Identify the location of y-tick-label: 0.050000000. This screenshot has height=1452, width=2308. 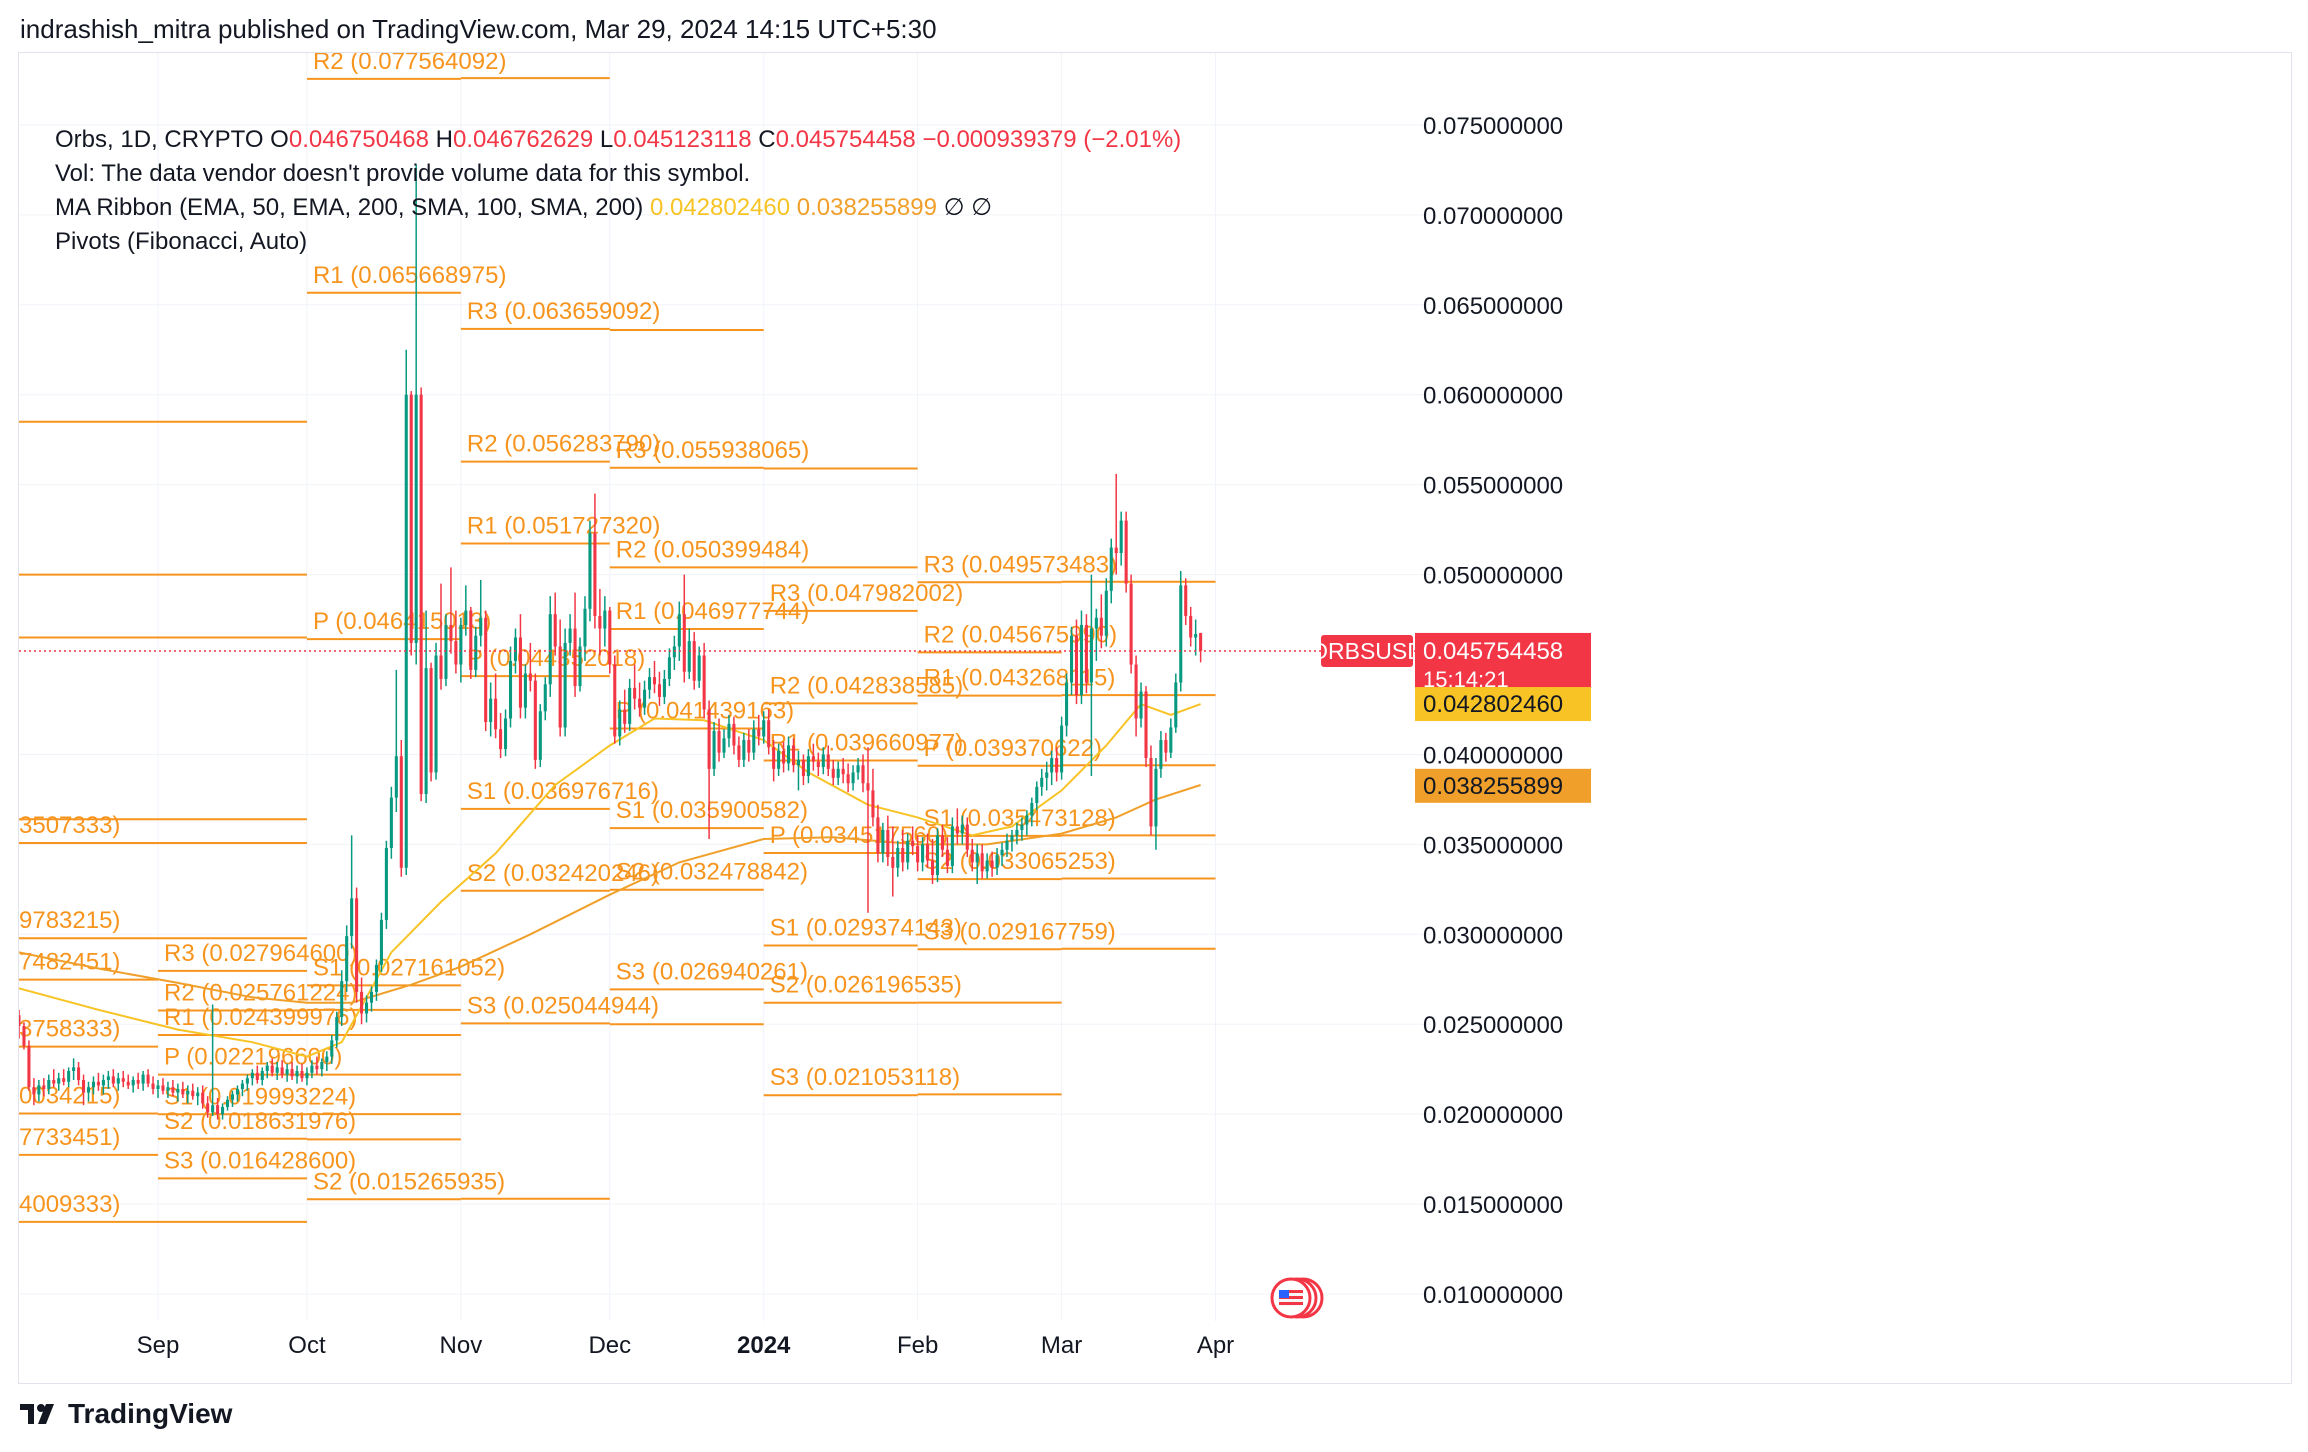
(1493, 576).